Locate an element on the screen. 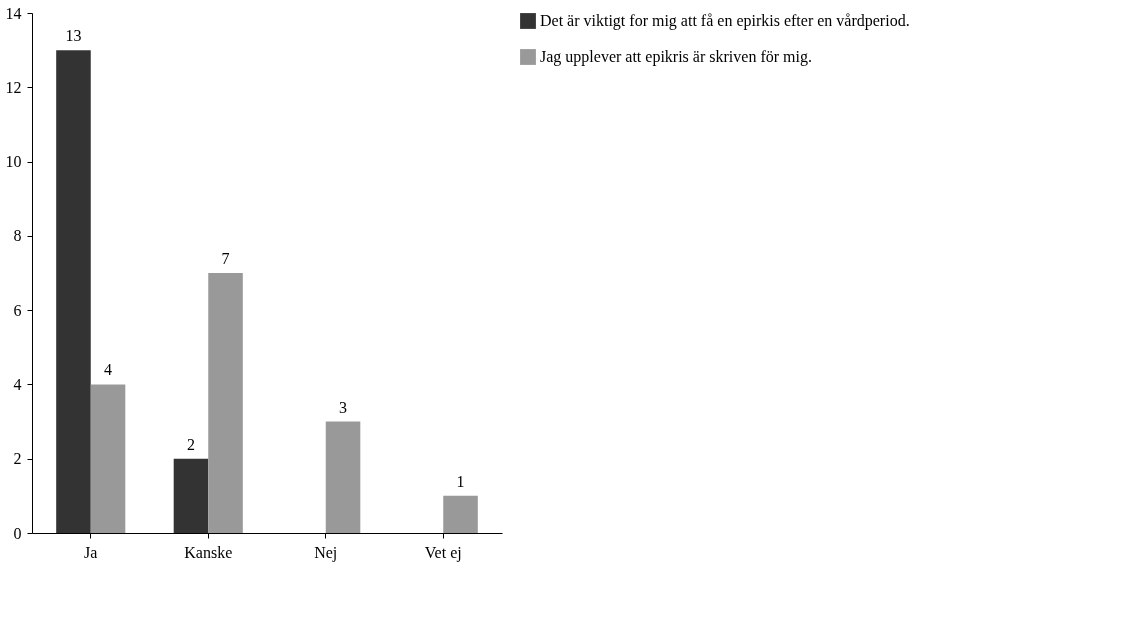  x-tick-label: Kanske is located at coordinates (208, 552).